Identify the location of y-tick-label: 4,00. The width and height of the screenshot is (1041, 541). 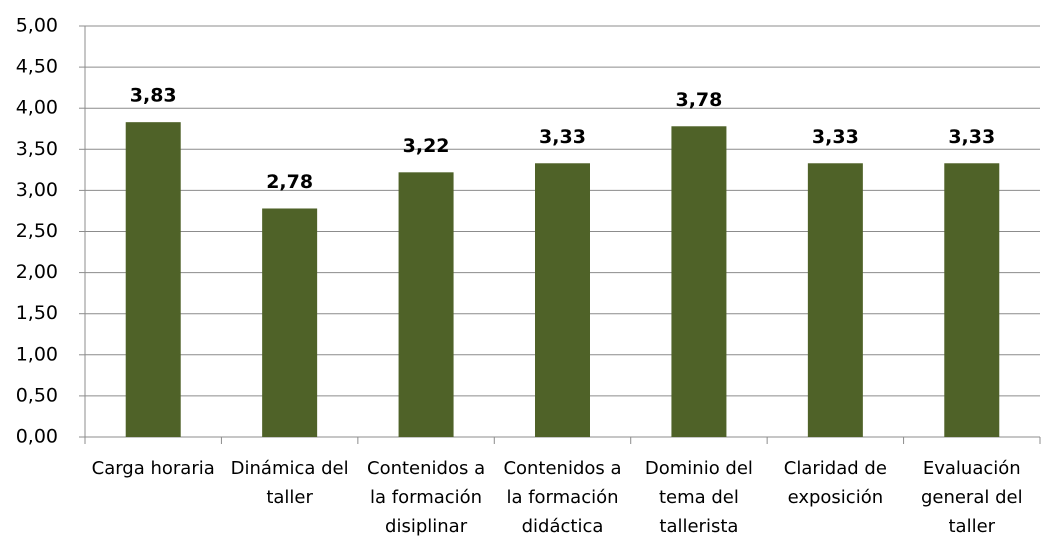
(37, 108).